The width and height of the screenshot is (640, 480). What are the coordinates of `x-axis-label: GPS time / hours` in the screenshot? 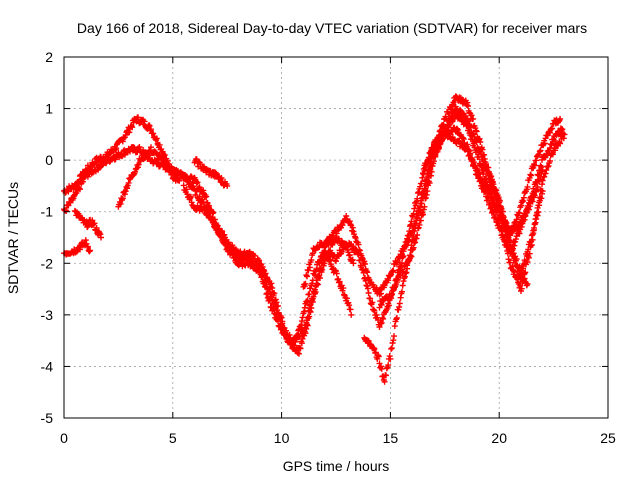 It's located at (336, 466).